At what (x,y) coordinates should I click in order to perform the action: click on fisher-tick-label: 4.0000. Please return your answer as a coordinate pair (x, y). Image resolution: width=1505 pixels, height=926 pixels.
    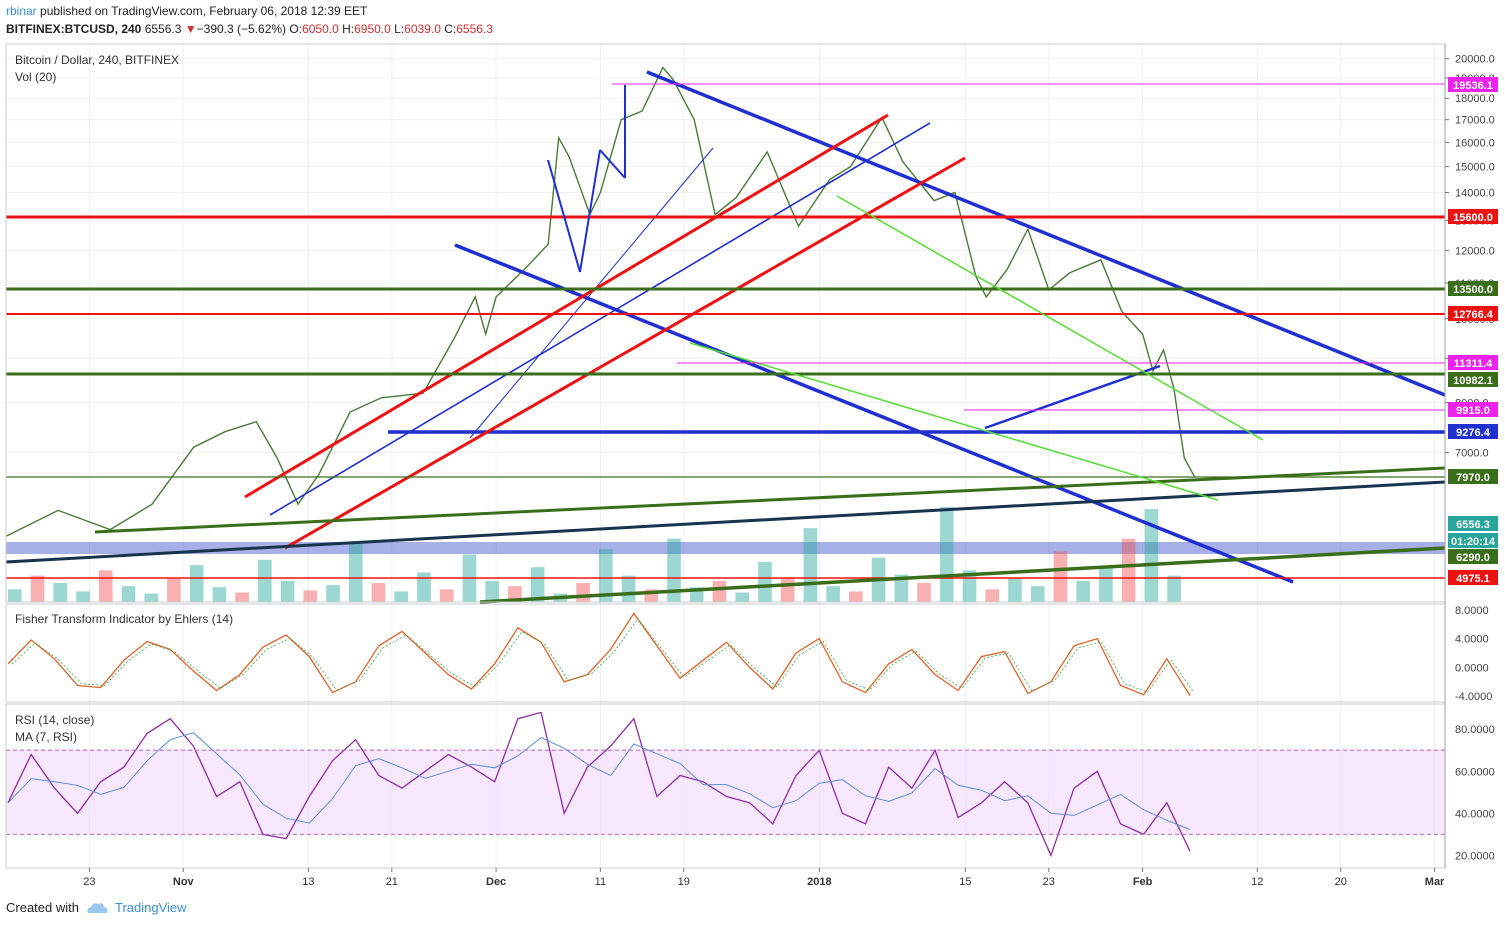
    Looking at the image, I should click on (1472, 640).